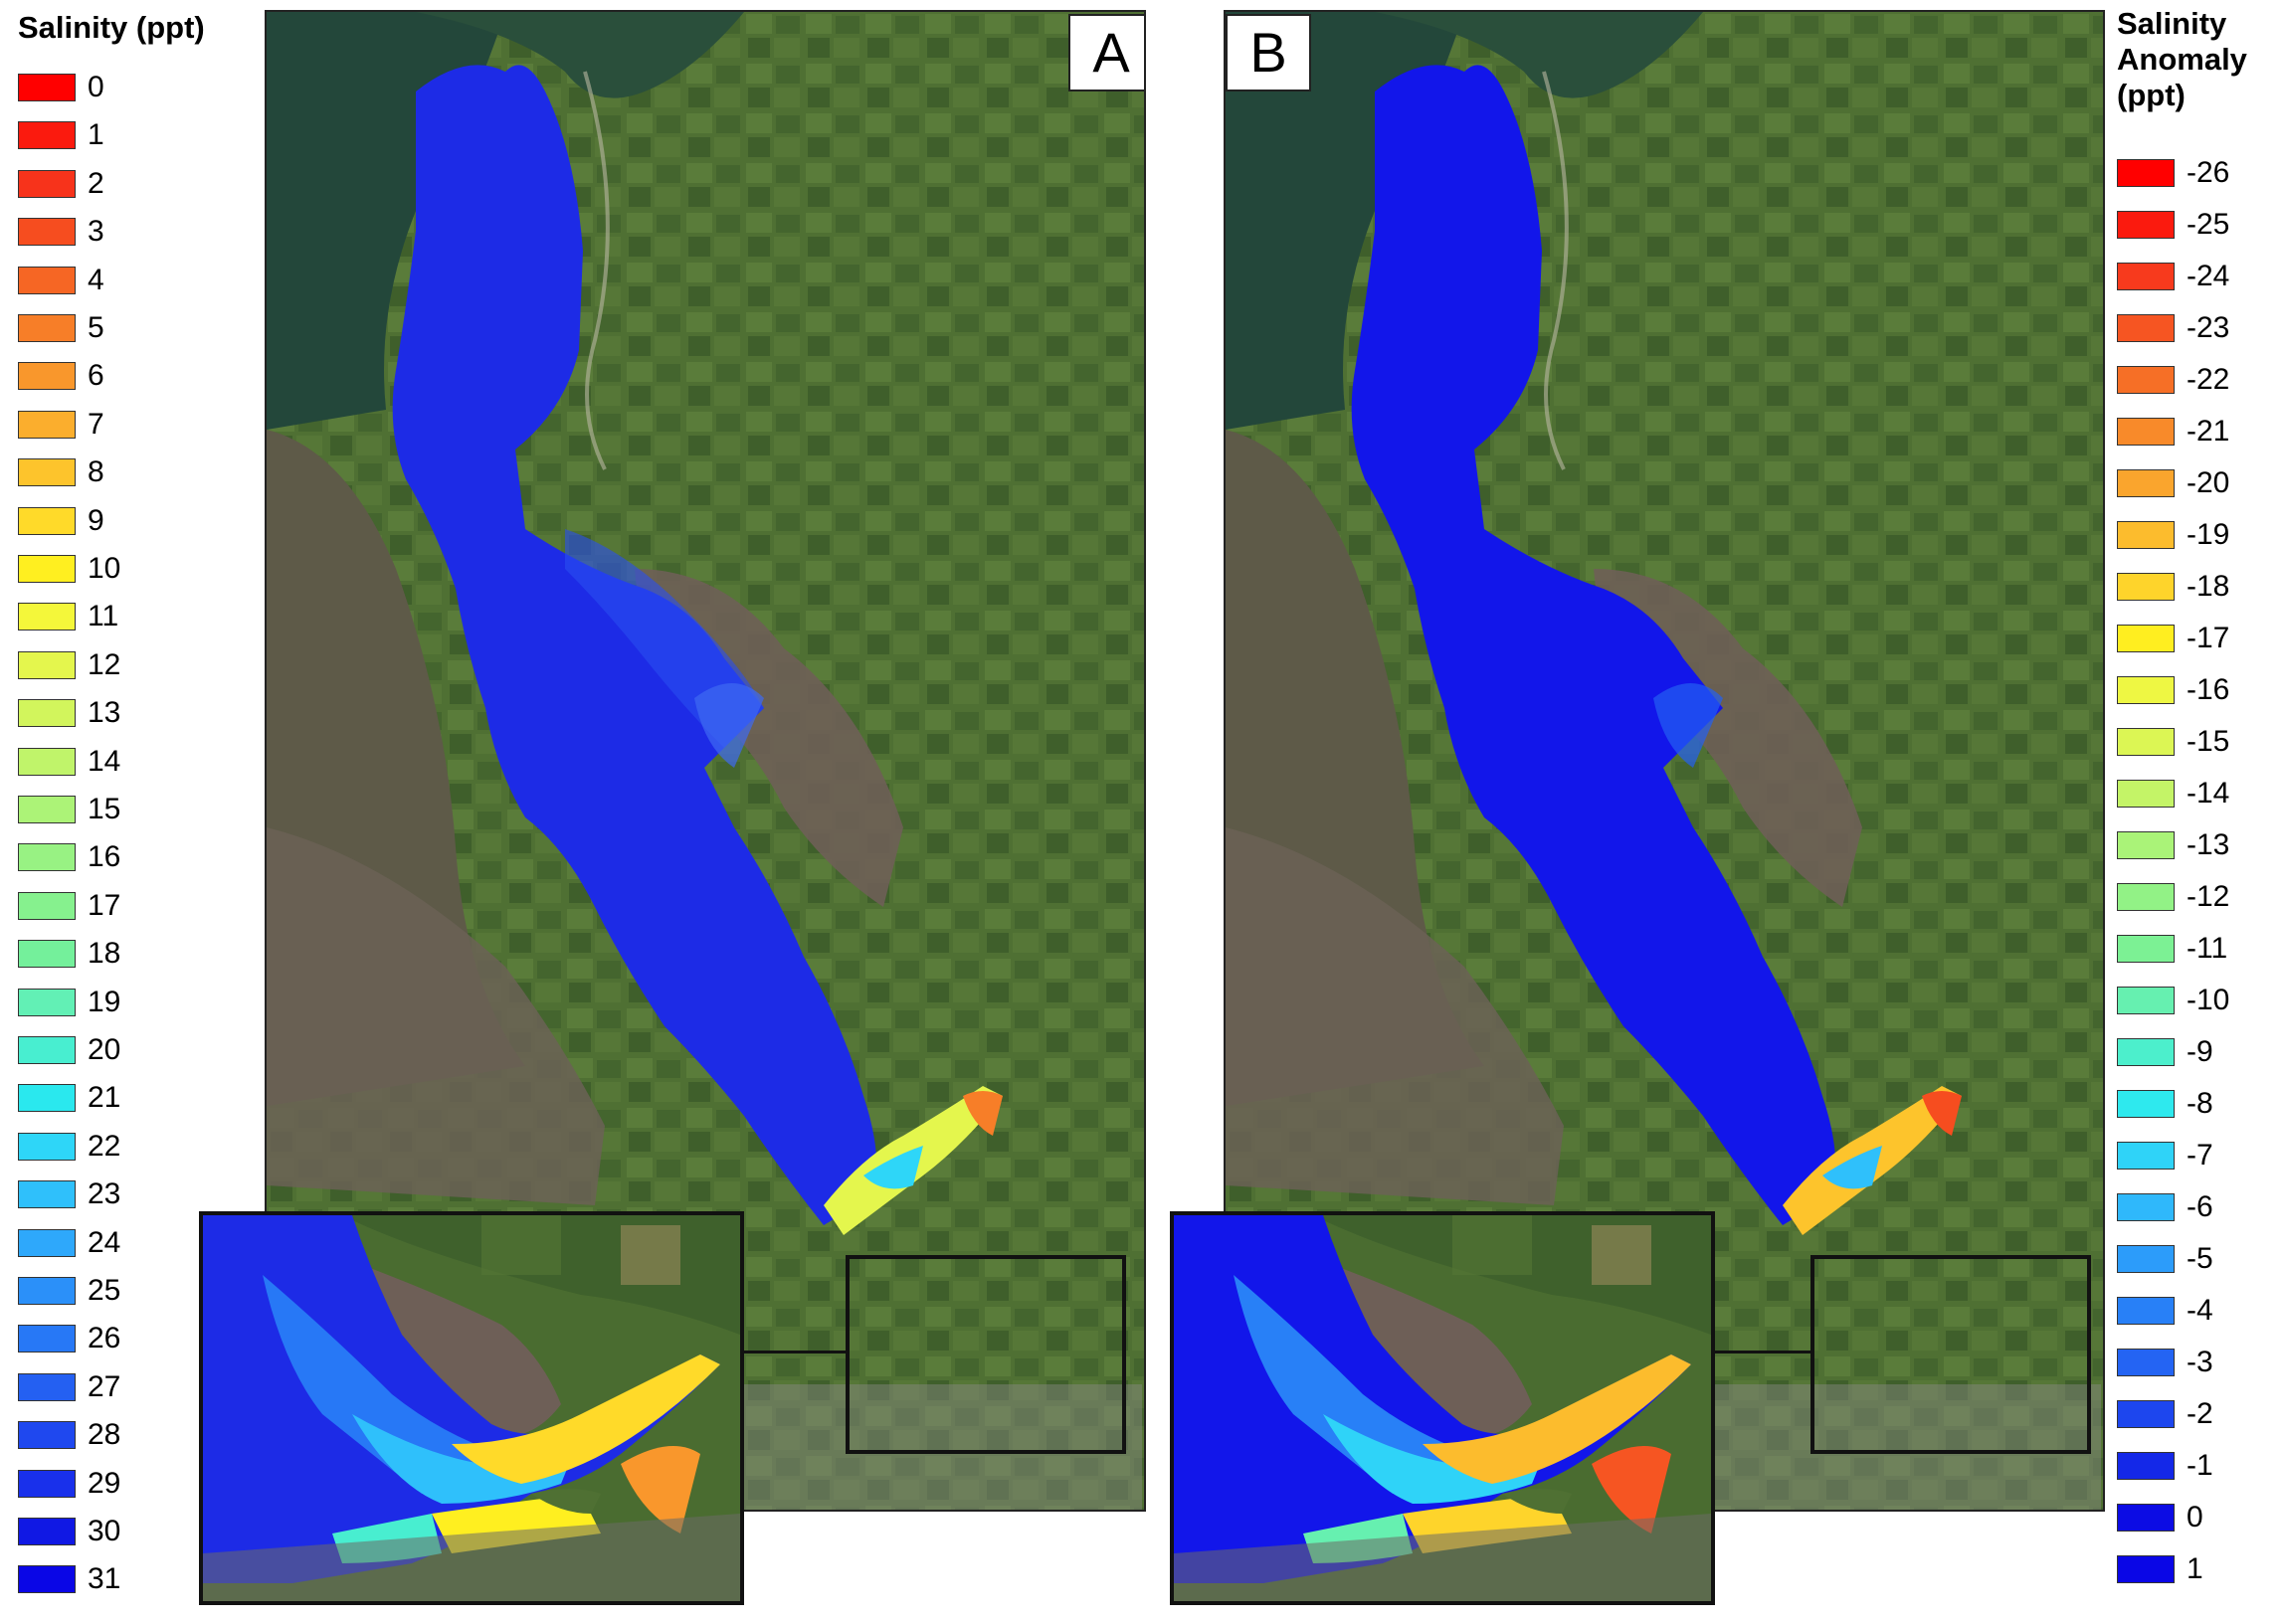  What do you see at coordinates (96, 327) in the screenshot?
I see `legend-label: 5` at bounding box center [96, 327].